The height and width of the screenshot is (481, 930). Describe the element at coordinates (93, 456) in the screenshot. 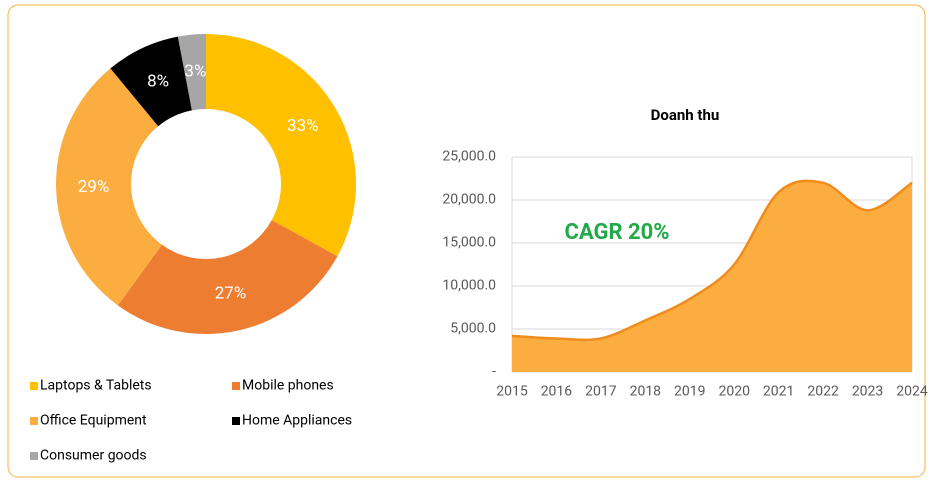

I see `legend-label: Consumer goods` at that location.